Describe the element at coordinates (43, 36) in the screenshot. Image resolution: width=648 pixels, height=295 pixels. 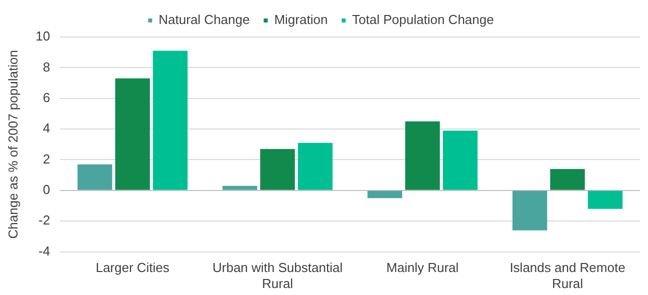
I see `y-tick-label: 10` at that location.